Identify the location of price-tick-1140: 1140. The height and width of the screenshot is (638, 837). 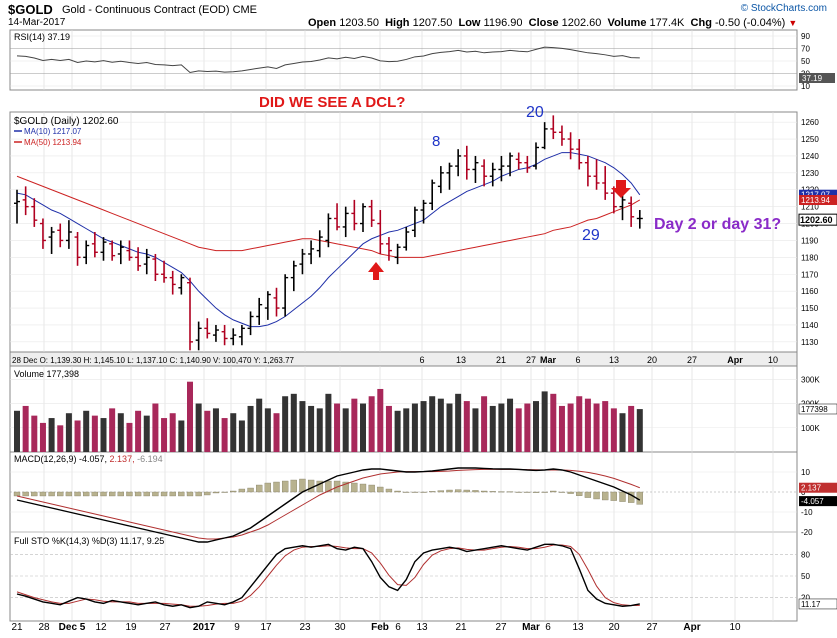
(810, 325).